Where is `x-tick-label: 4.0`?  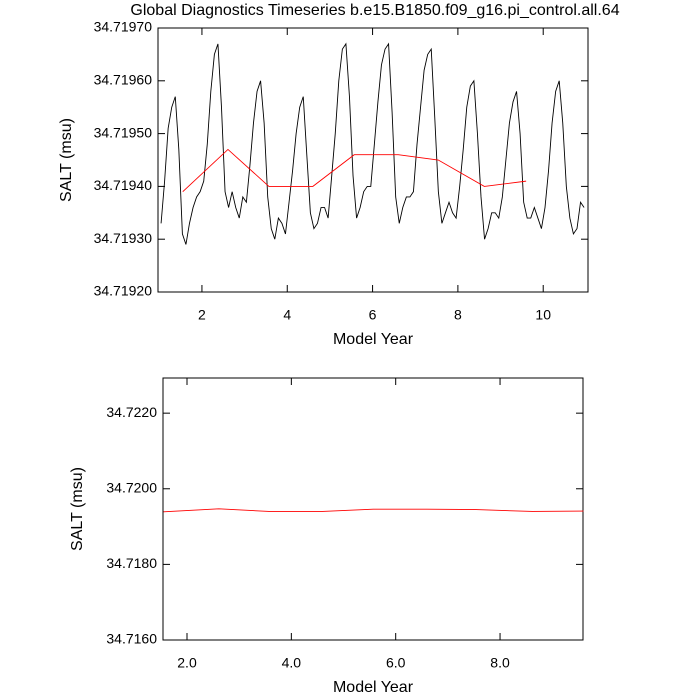 x-tick-label: 4.0 is located at coordinates (292, 663).